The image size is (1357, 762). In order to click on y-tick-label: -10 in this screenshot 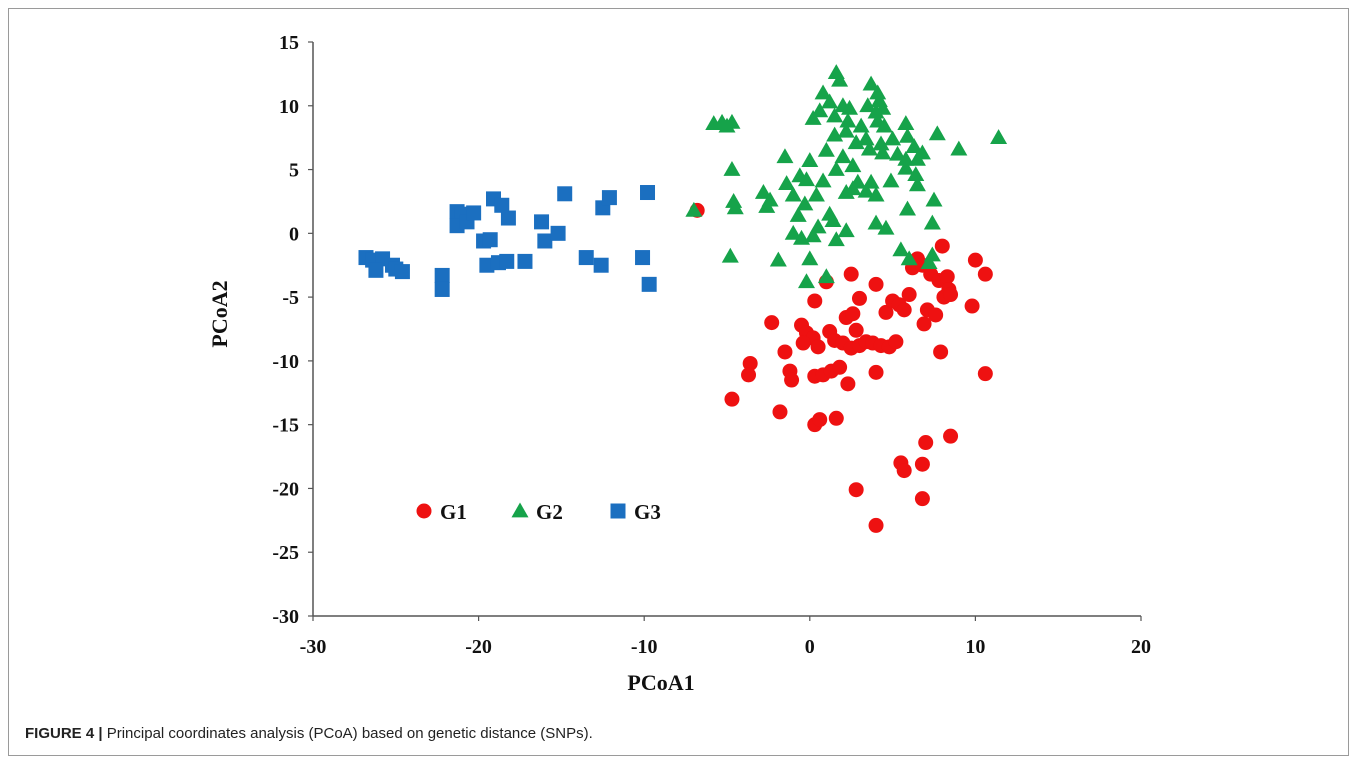, I will do `click(285, 362)`.